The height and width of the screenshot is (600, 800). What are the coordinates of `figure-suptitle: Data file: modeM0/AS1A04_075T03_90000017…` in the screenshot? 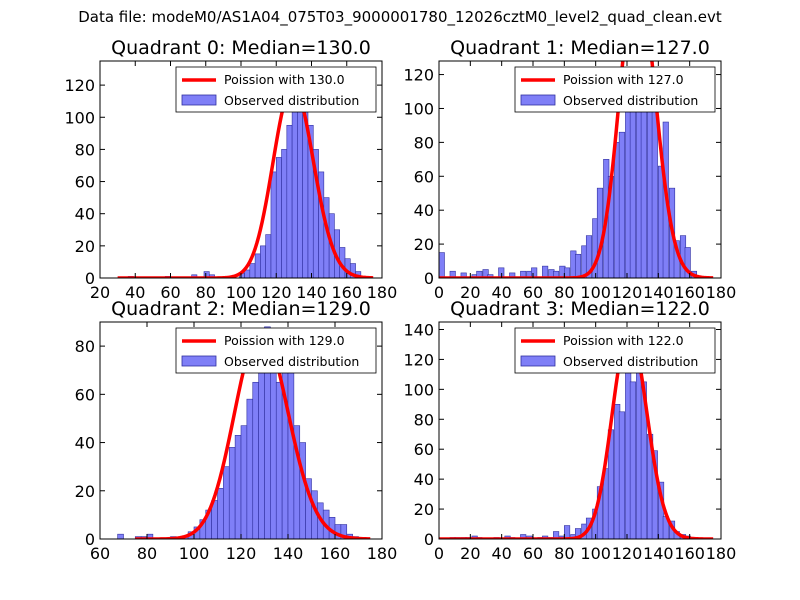 It's located at (400, 17).